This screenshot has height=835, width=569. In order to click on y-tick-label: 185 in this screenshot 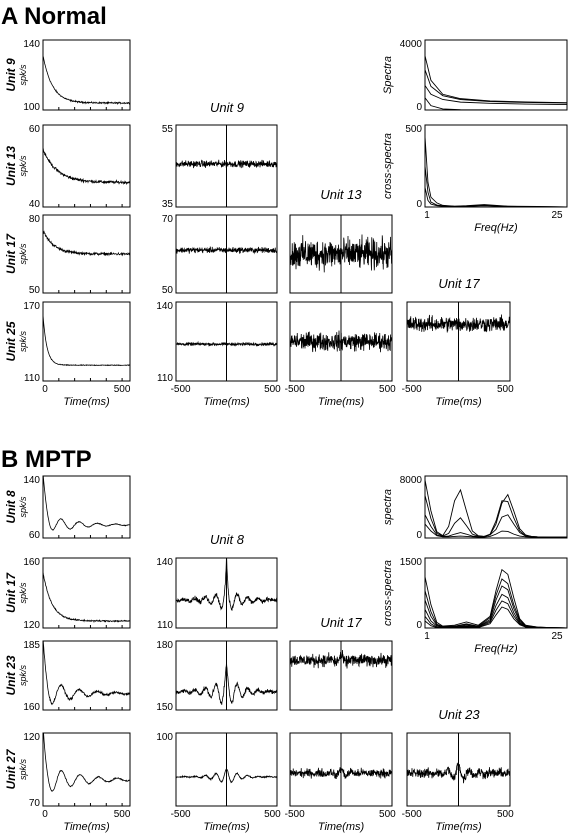, I will do `click(31, 645)`.